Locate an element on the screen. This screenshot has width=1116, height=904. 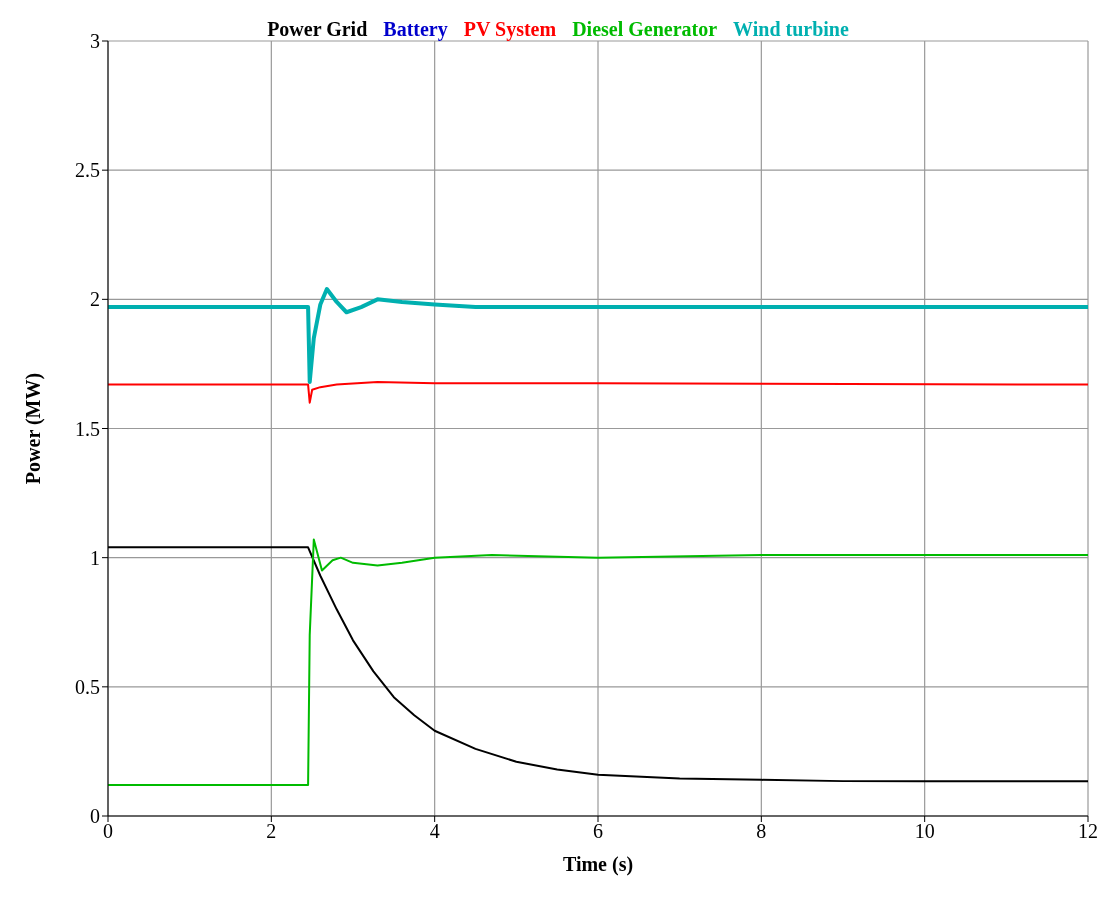
x-axis-title: Time (s) is located at coordinates (598, 864).